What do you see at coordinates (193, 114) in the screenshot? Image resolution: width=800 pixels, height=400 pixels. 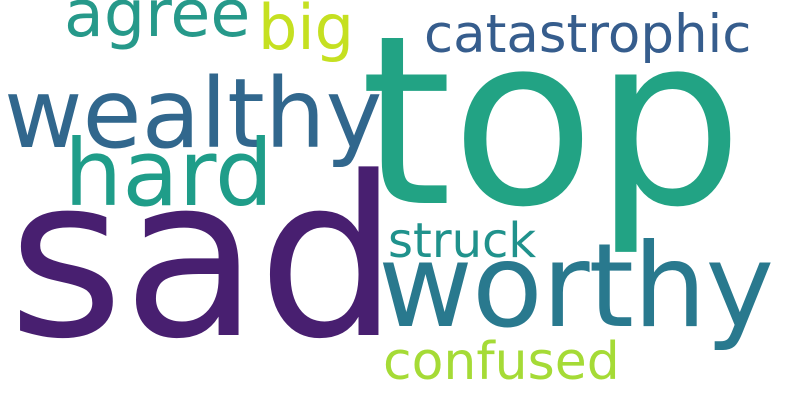 I see `word-wealthy: wealthy` at bounding box center [193, 114].